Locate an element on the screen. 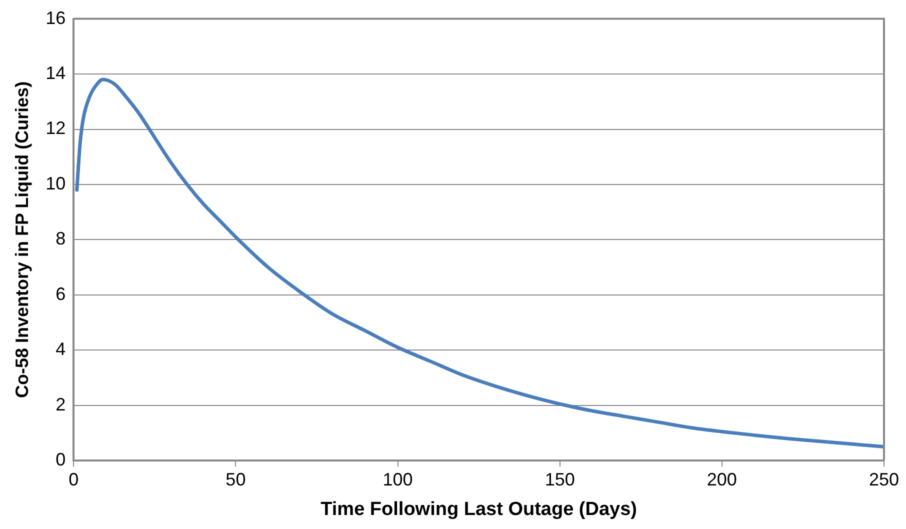 The height and width of the screenshot is (529, 906). y-tick-label: 6 is located at coordinates (61, 294).